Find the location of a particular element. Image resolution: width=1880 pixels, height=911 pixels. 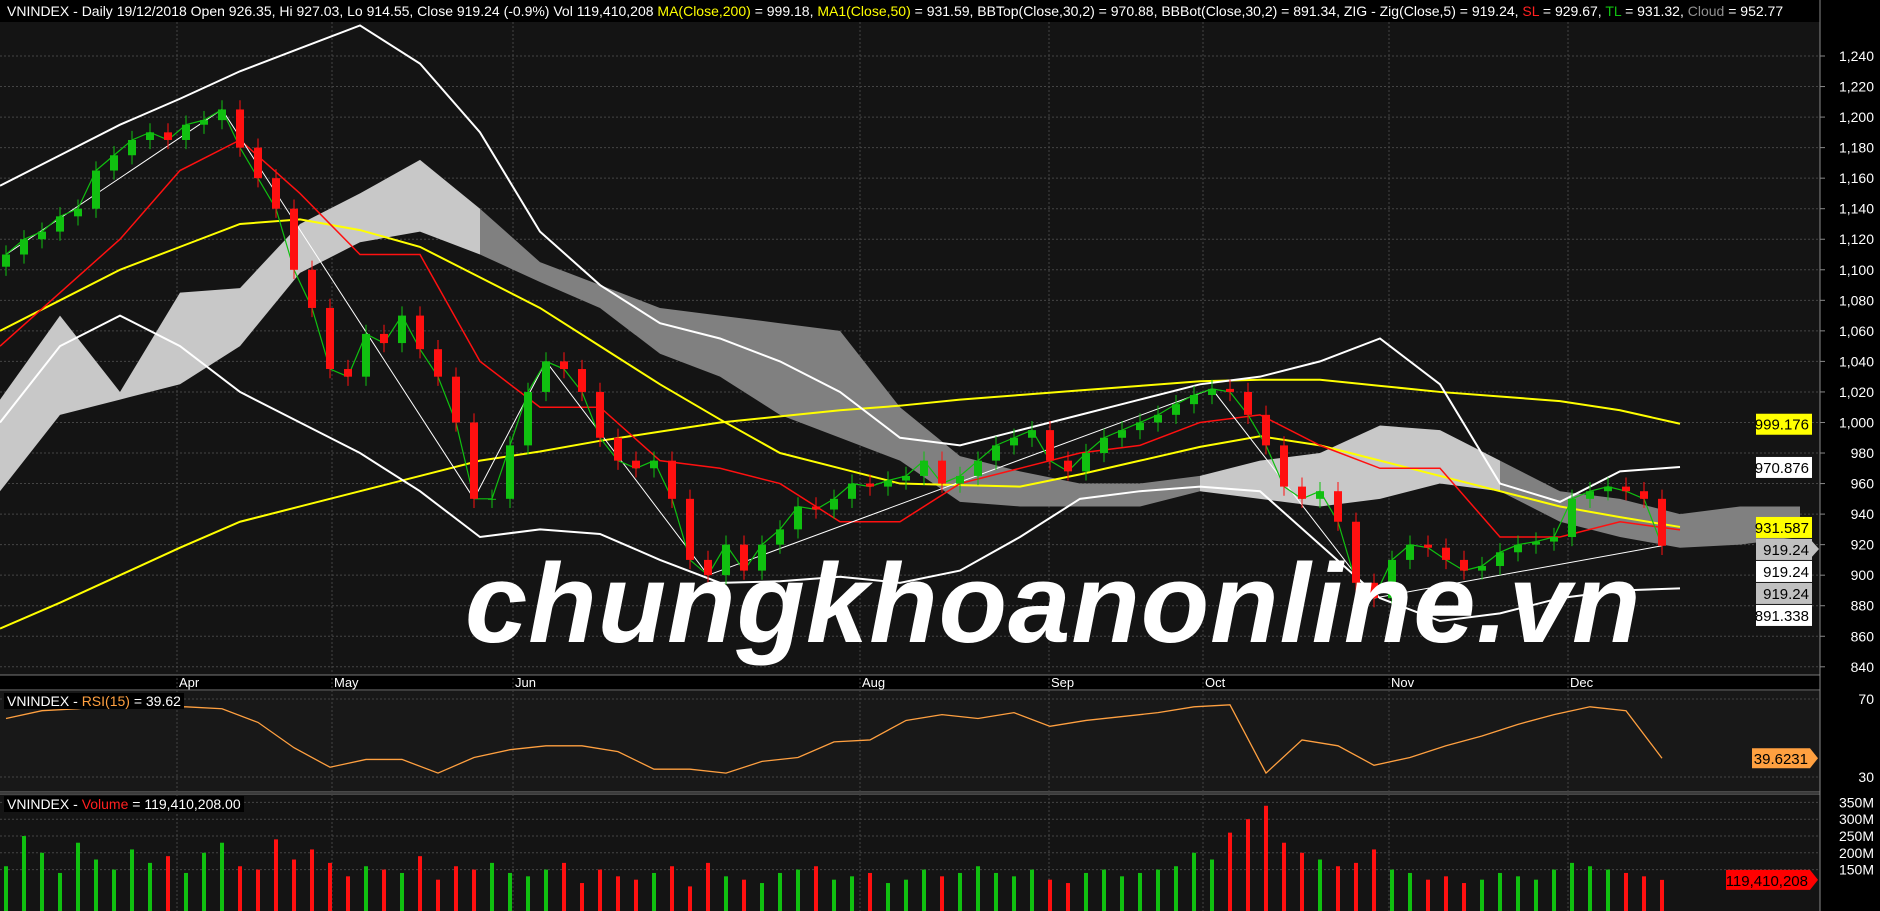

volume-tick-label: 150M is located at coordinates (1856, 870).